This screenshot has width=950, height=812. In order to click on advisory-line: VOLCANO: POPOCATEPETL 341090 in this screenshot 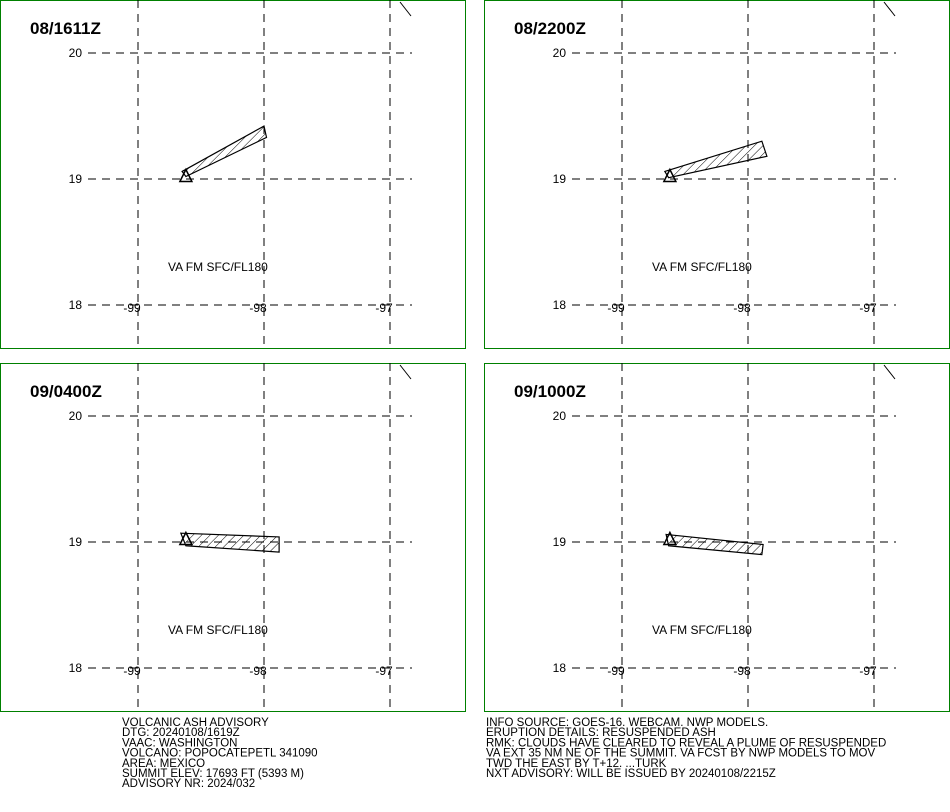, I will do `click(220, 754)`.